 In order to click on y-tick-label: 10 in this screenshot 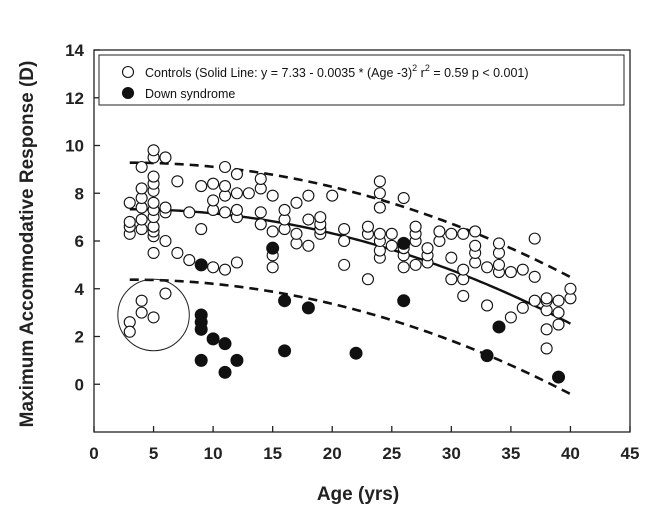, I will do `click(74, 146)`.